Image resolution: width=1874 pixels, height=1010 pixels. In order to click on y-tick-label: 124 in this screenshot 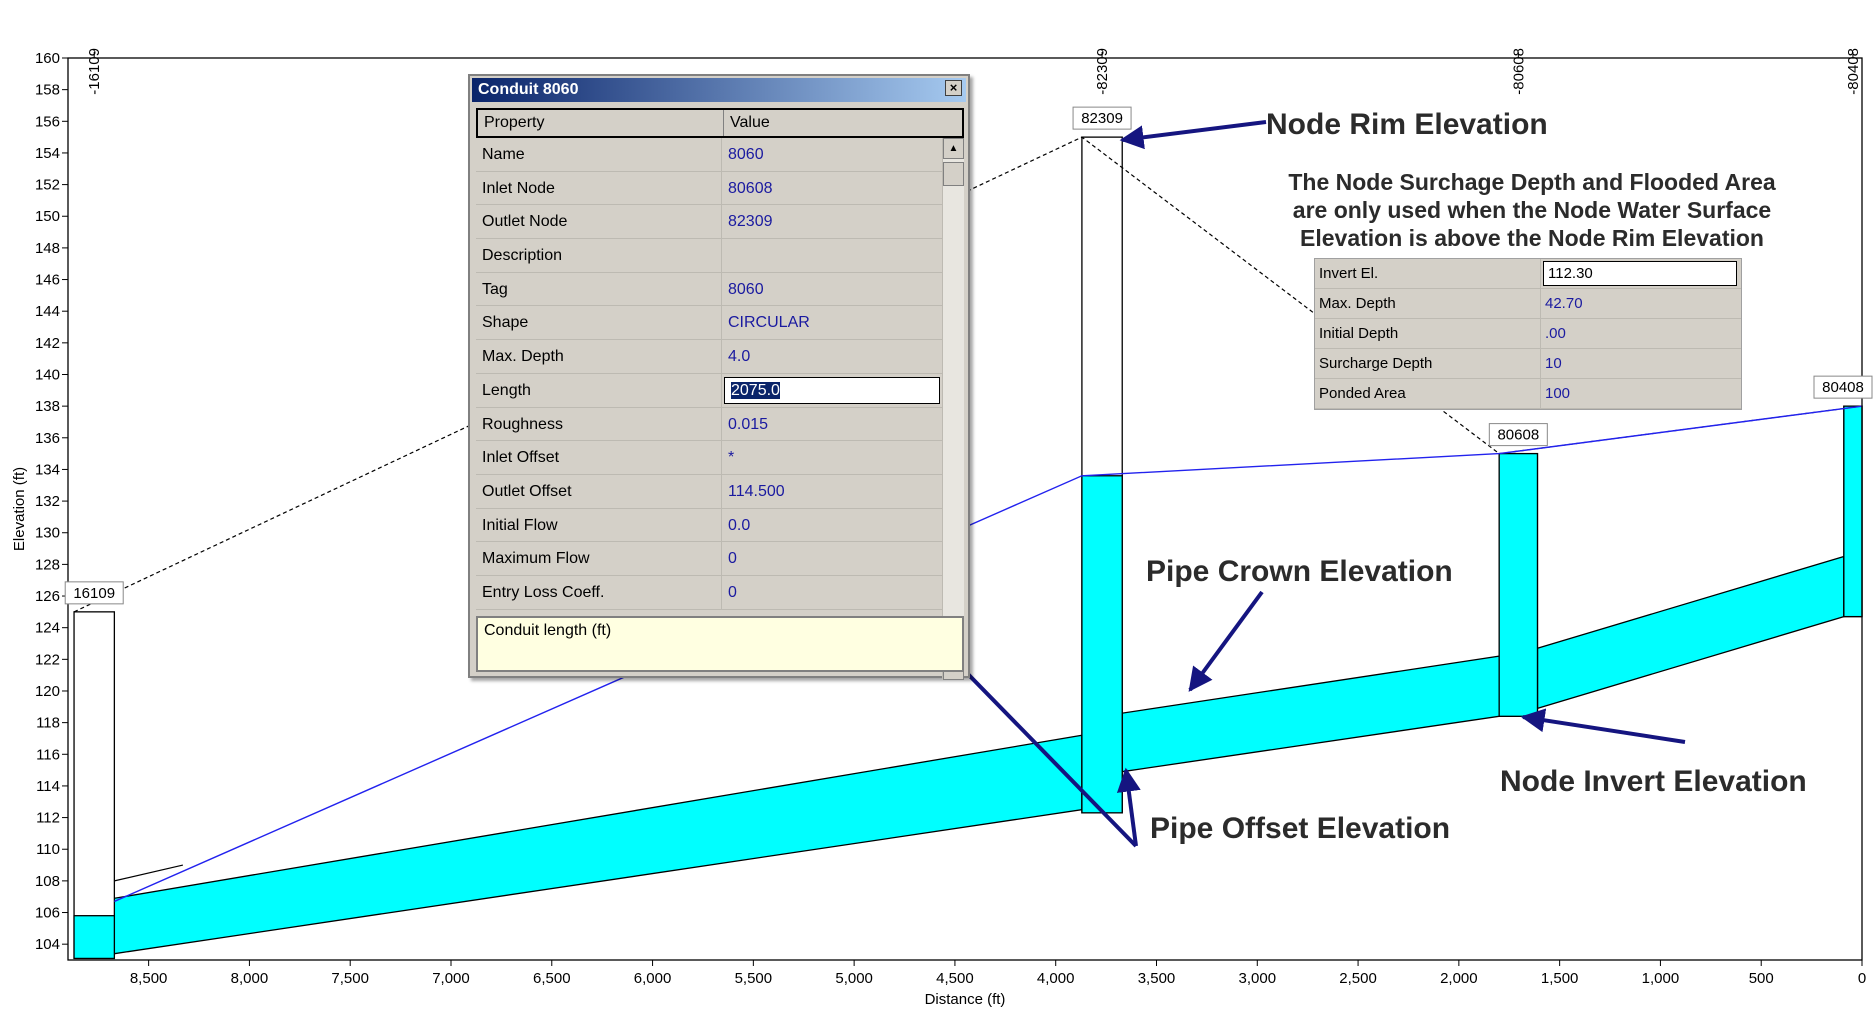, I will do `click(47, 628)`.